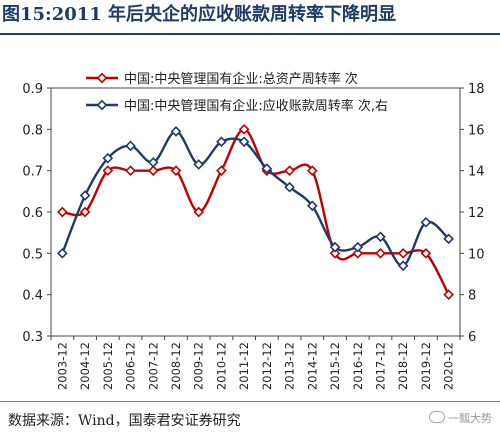  What do you see at coordinates (250, 401) in the screenshot?
I see `source-divider` at bounding box center [250, 401].